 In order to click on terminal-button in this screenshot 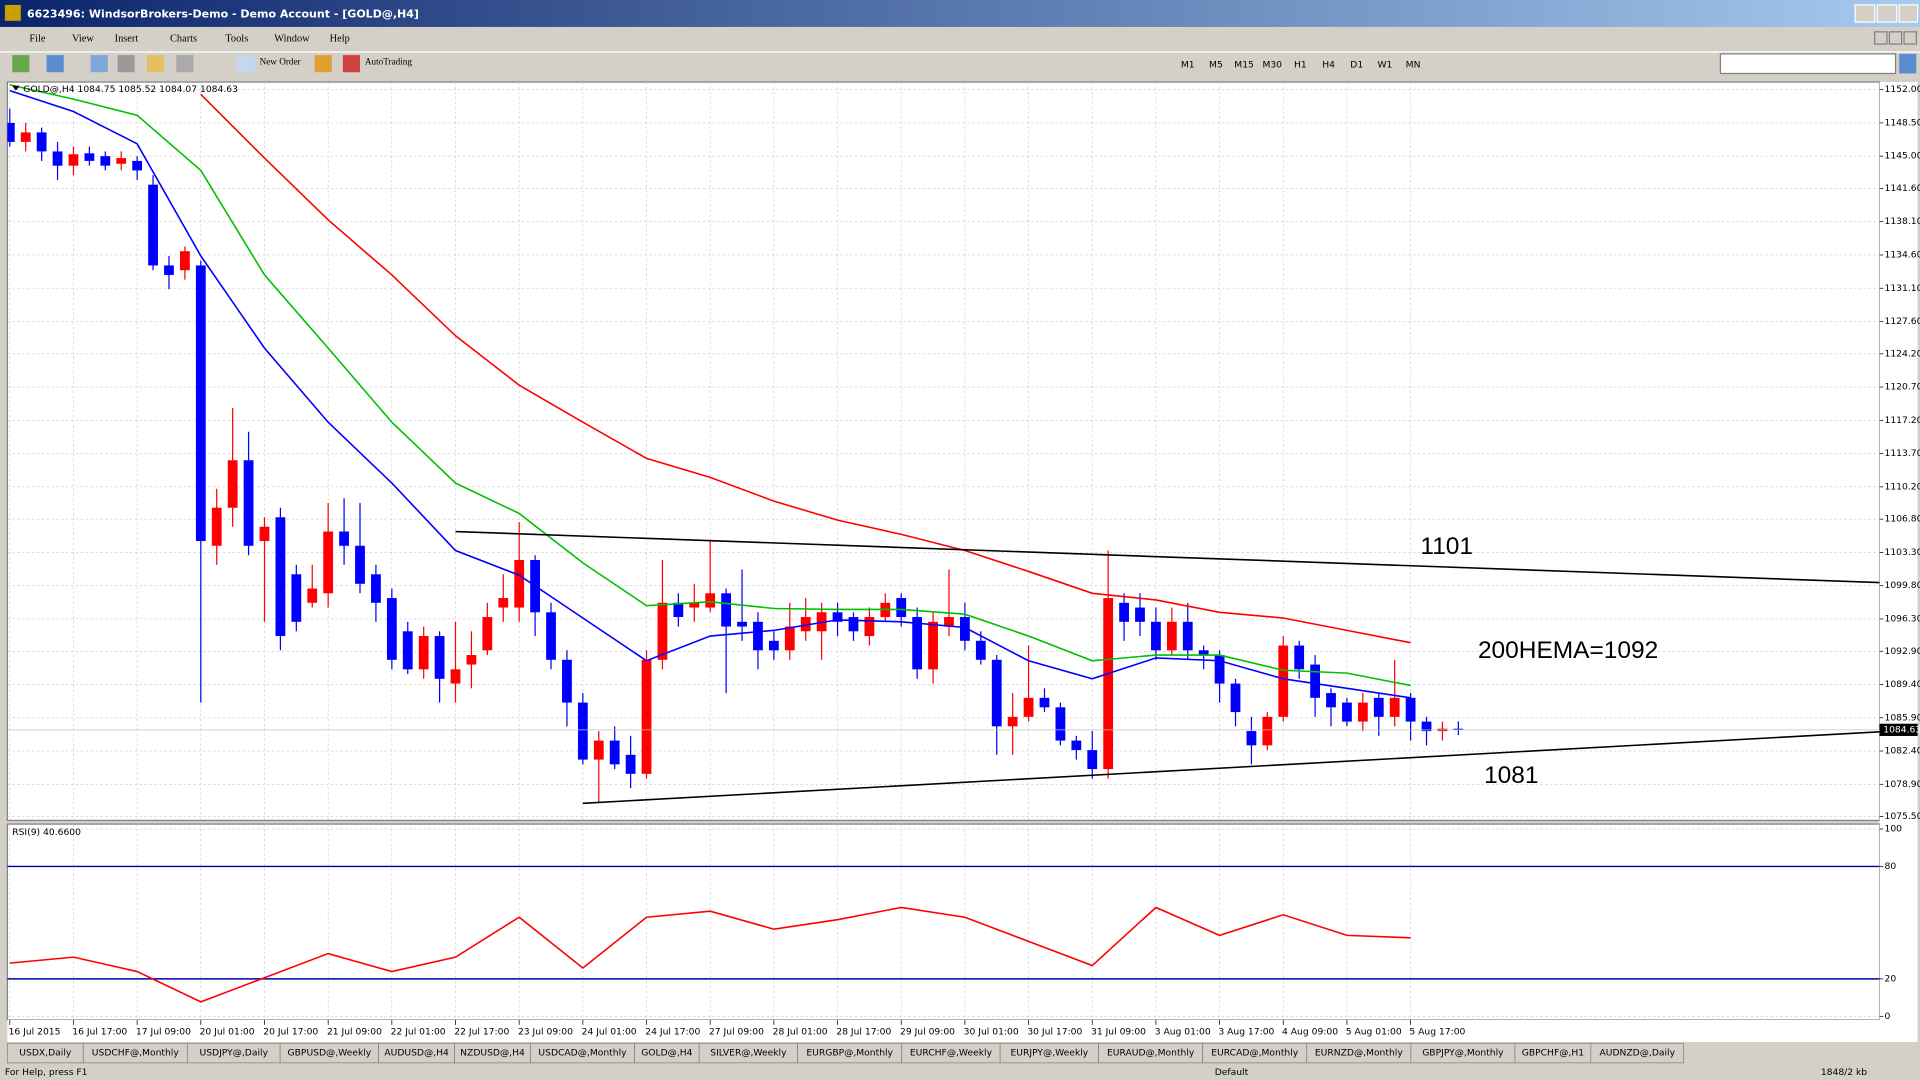, I will do `click(185, 64)`.